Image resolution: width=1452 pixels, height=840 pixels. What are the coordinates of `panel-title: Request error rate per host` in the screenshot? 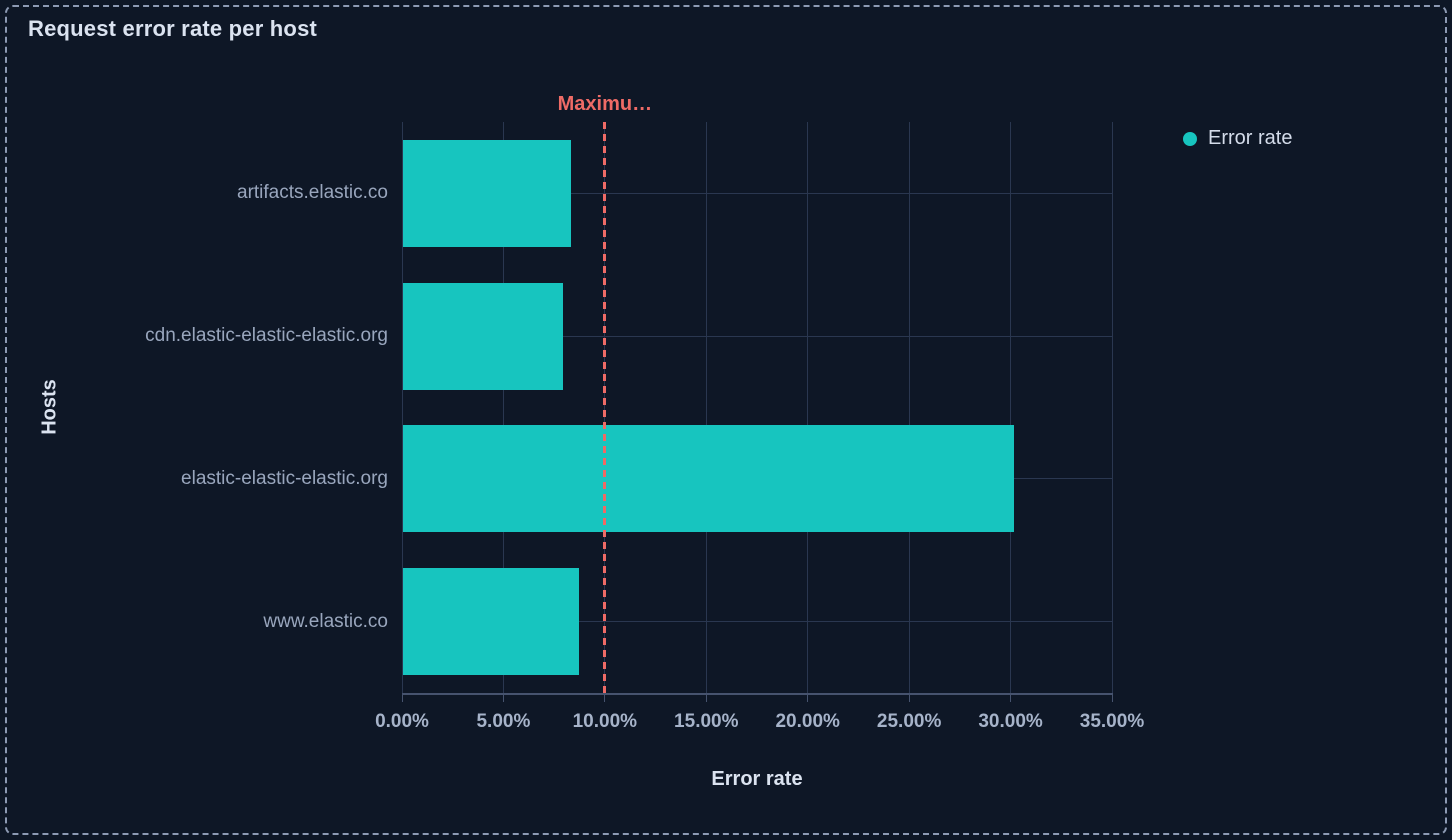 It's located at (173, 28).